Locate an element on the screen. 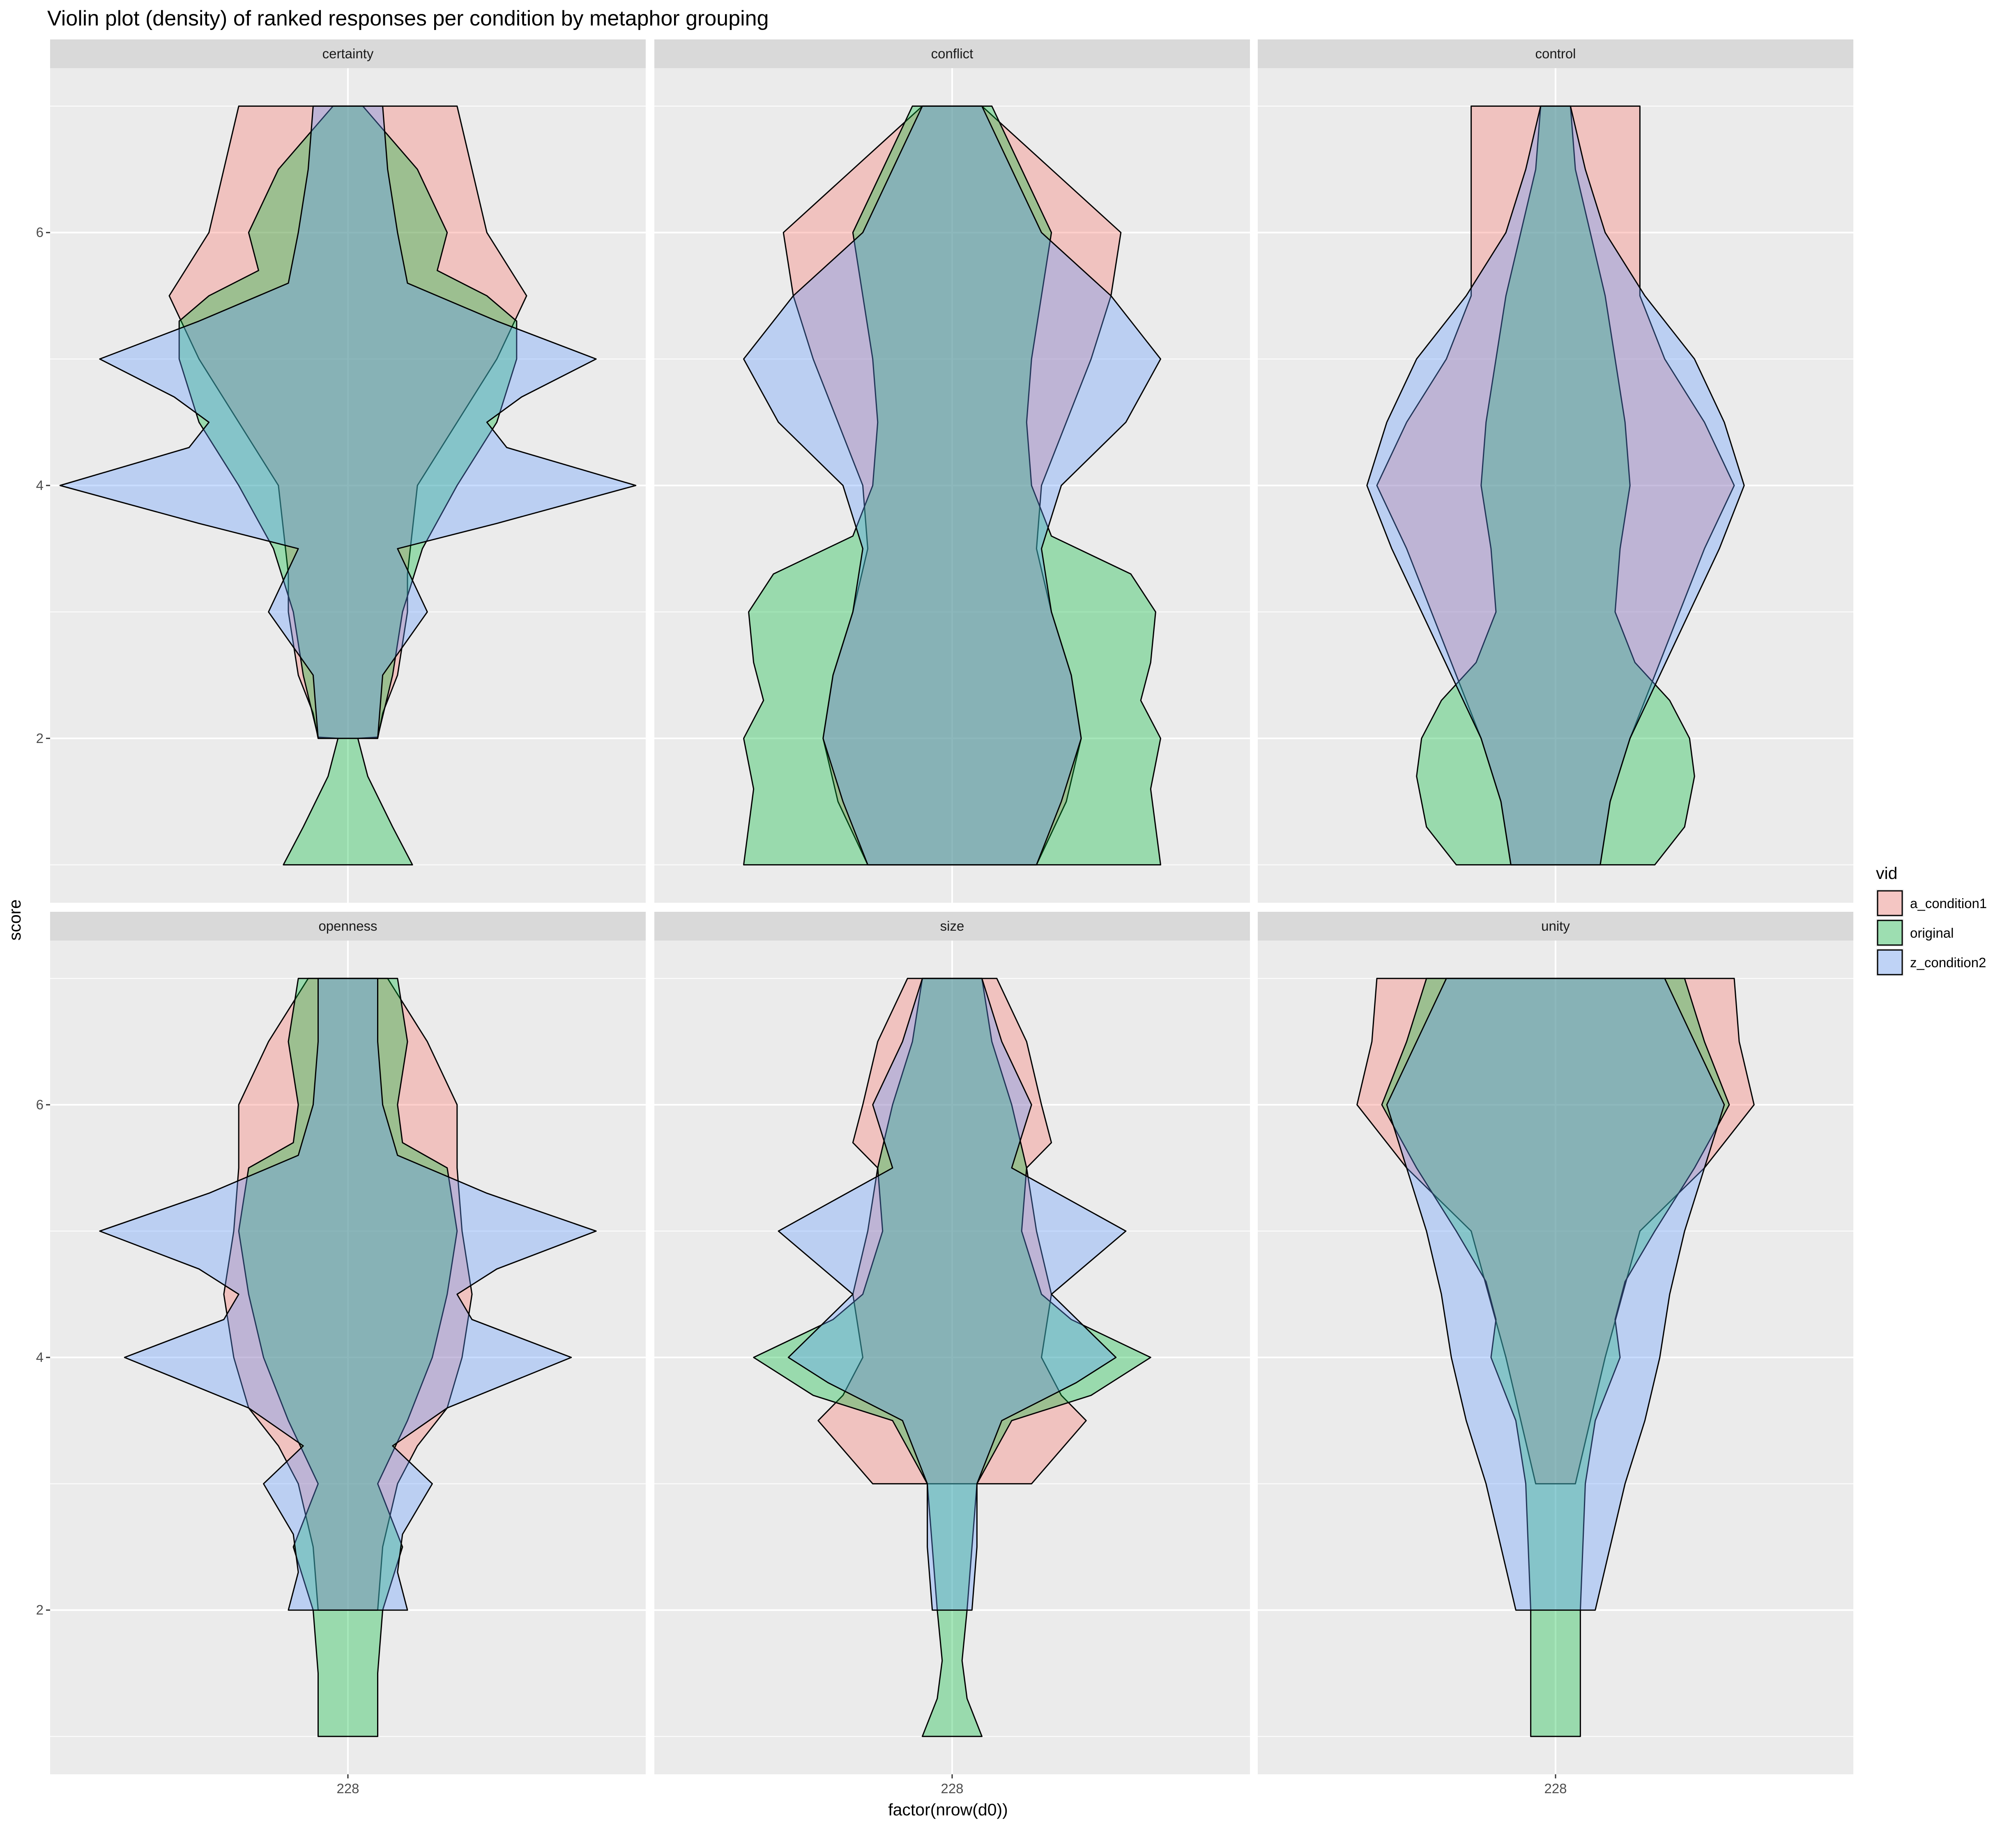 The image size is (2016, 1824). legend-items: a_condition1 original z_condition2 is located at coordinates (1931, 932).